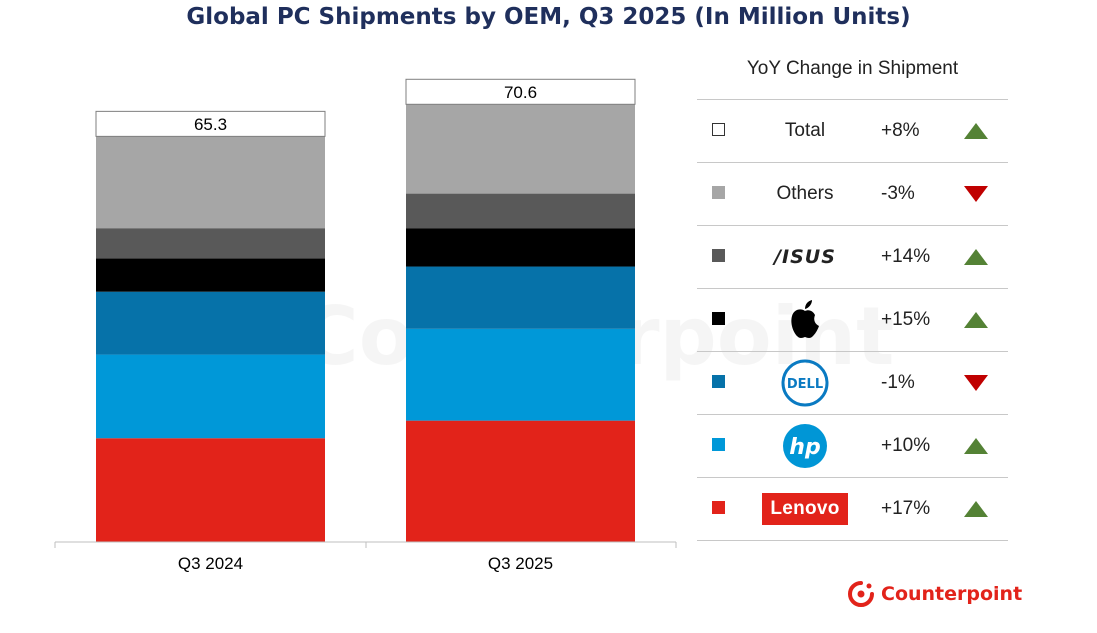 This screenshot has height=633, width=1097. Describe the element at coordinates (906, 508) in the screenshot. I see `legend-change-lenovo: +17%` at that location.